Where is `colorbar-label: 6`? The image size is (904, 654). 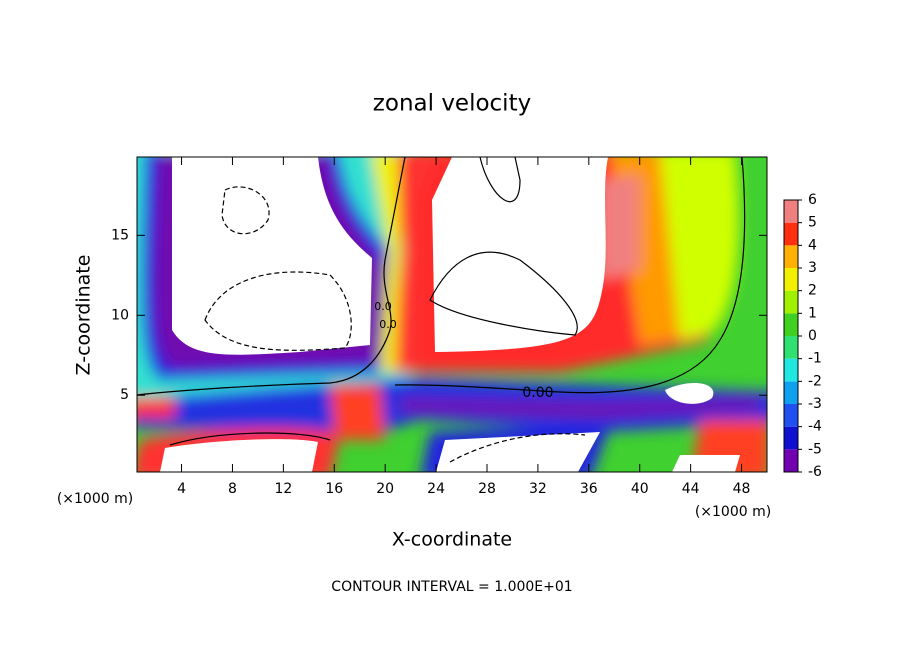
colorbar-label: 6 is located at coordinates (812, 200).